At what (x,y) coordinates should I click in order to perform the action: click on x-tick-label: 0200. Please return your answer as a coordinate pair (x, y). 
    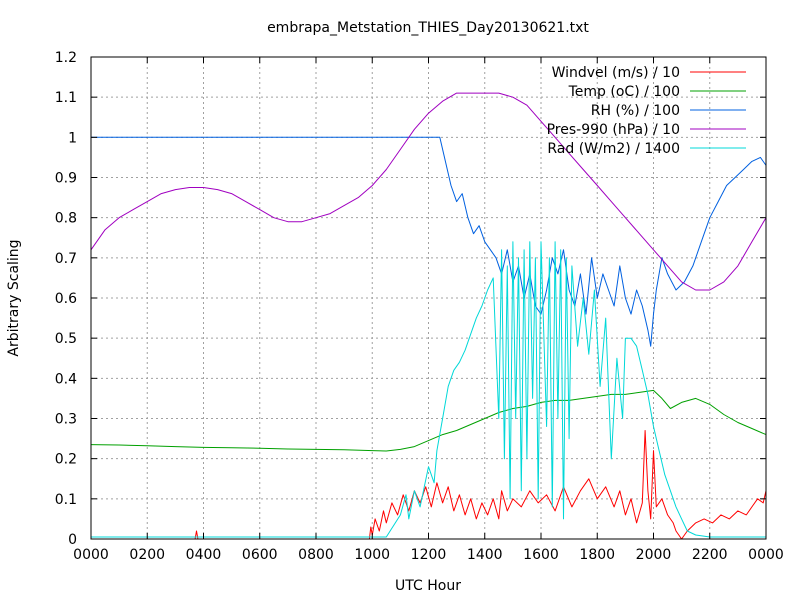
    Looking at the image, I should click on (147, 555).